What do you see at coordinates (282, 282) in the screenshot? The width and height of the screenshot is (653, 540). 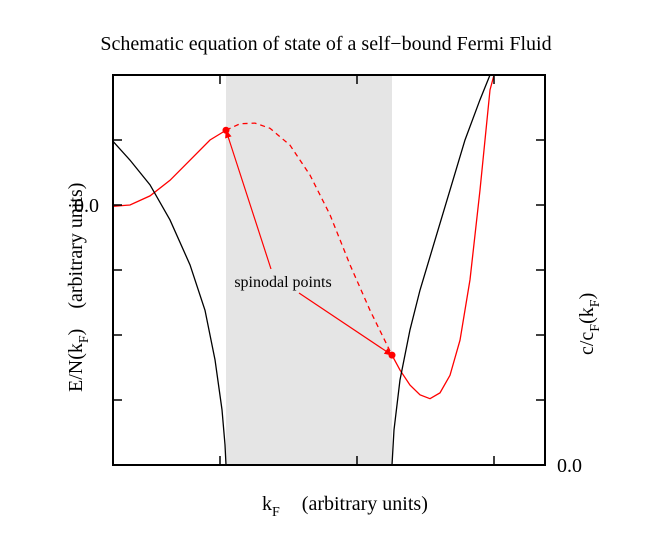 I see `annotation: spinodal points` at bounding box center [282, 282].